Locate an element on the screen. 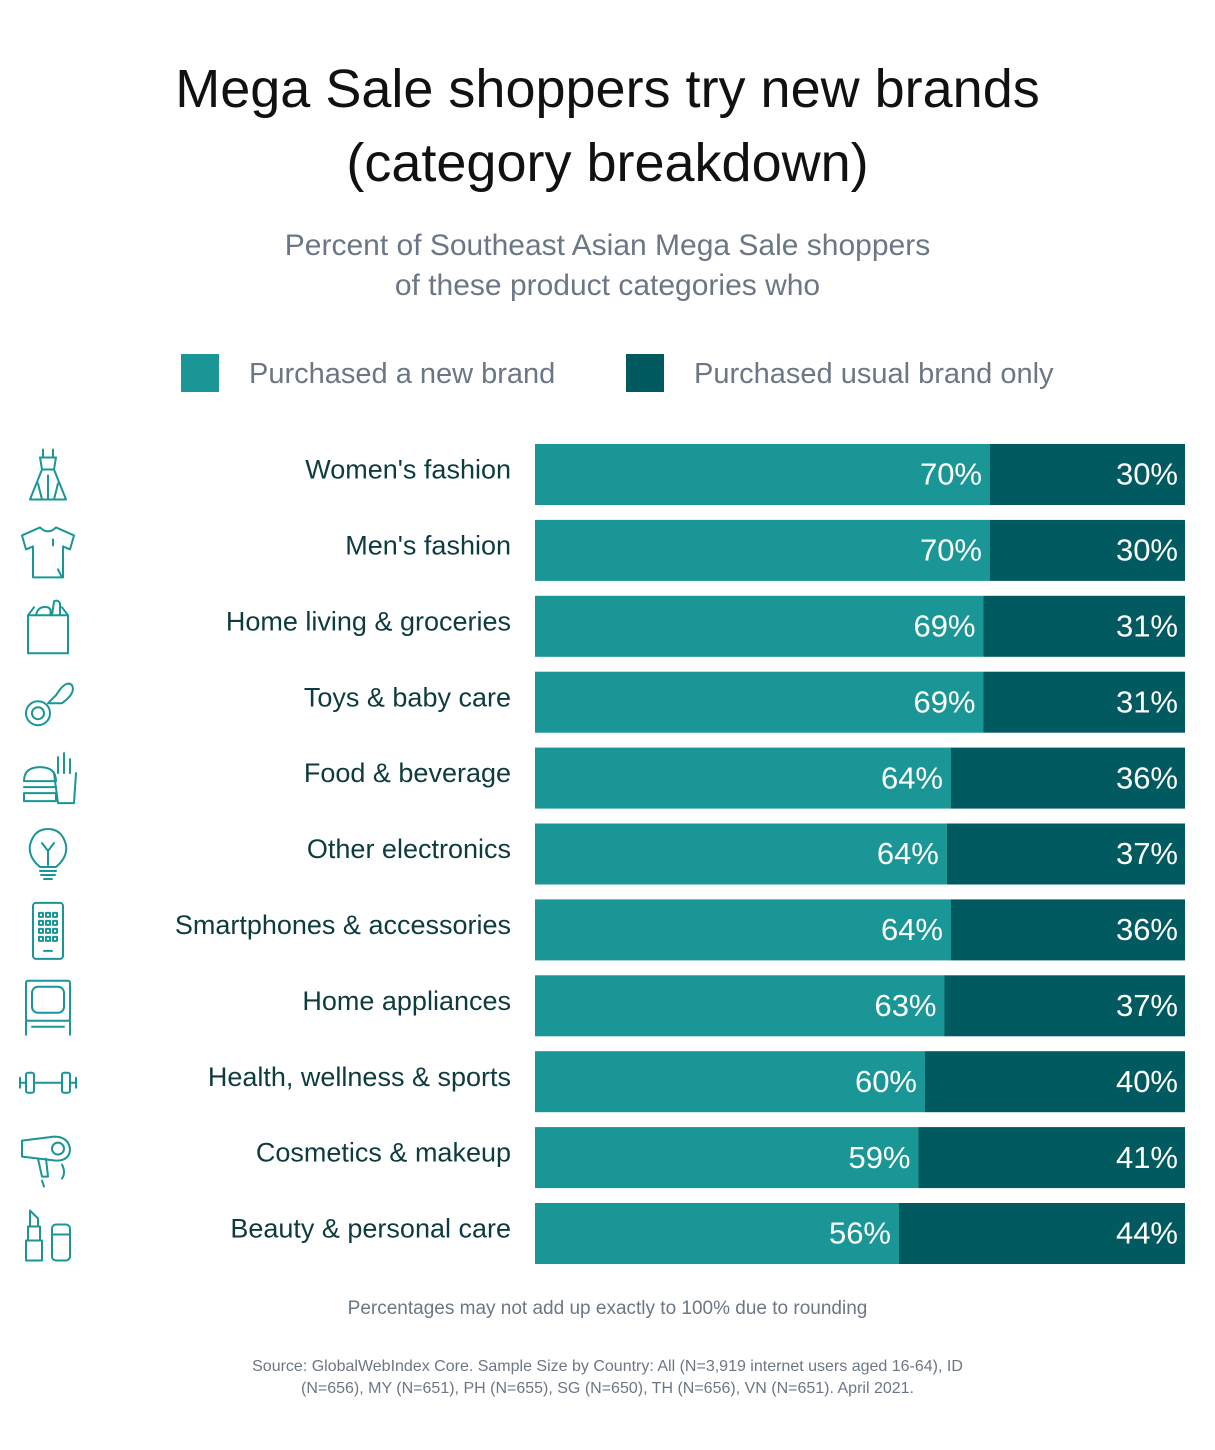  bar-row: Cosmetics & makeup 59% 41% is located at coordinates (603, 1158).